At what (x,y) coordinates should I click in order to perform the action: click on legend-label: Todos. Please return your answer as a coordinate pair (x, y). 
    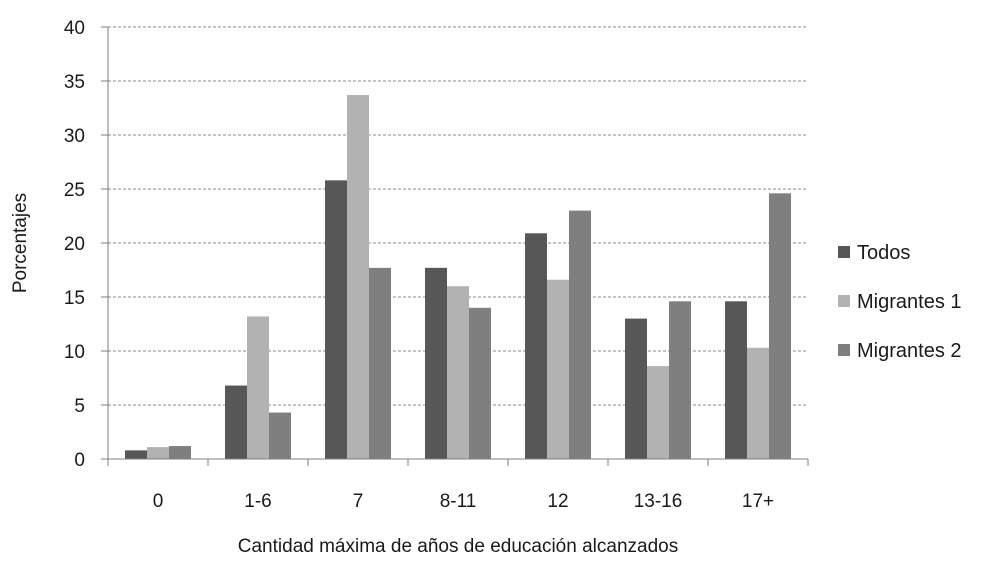
    Looking at the image, I should click on (883, 253).